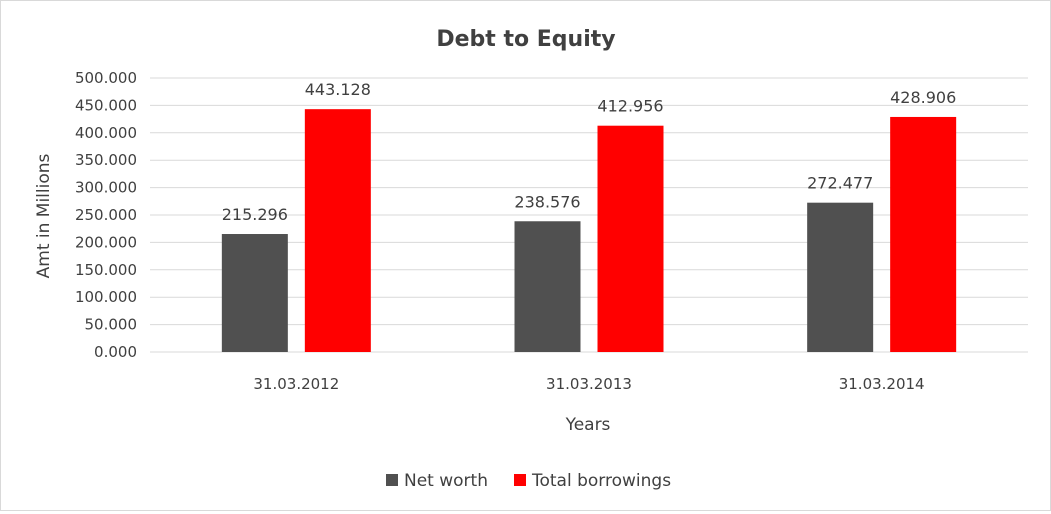  Describe the element at coordinates (106, 133) in the screenshot. I see `y-tick-label: 400.000` at that location.